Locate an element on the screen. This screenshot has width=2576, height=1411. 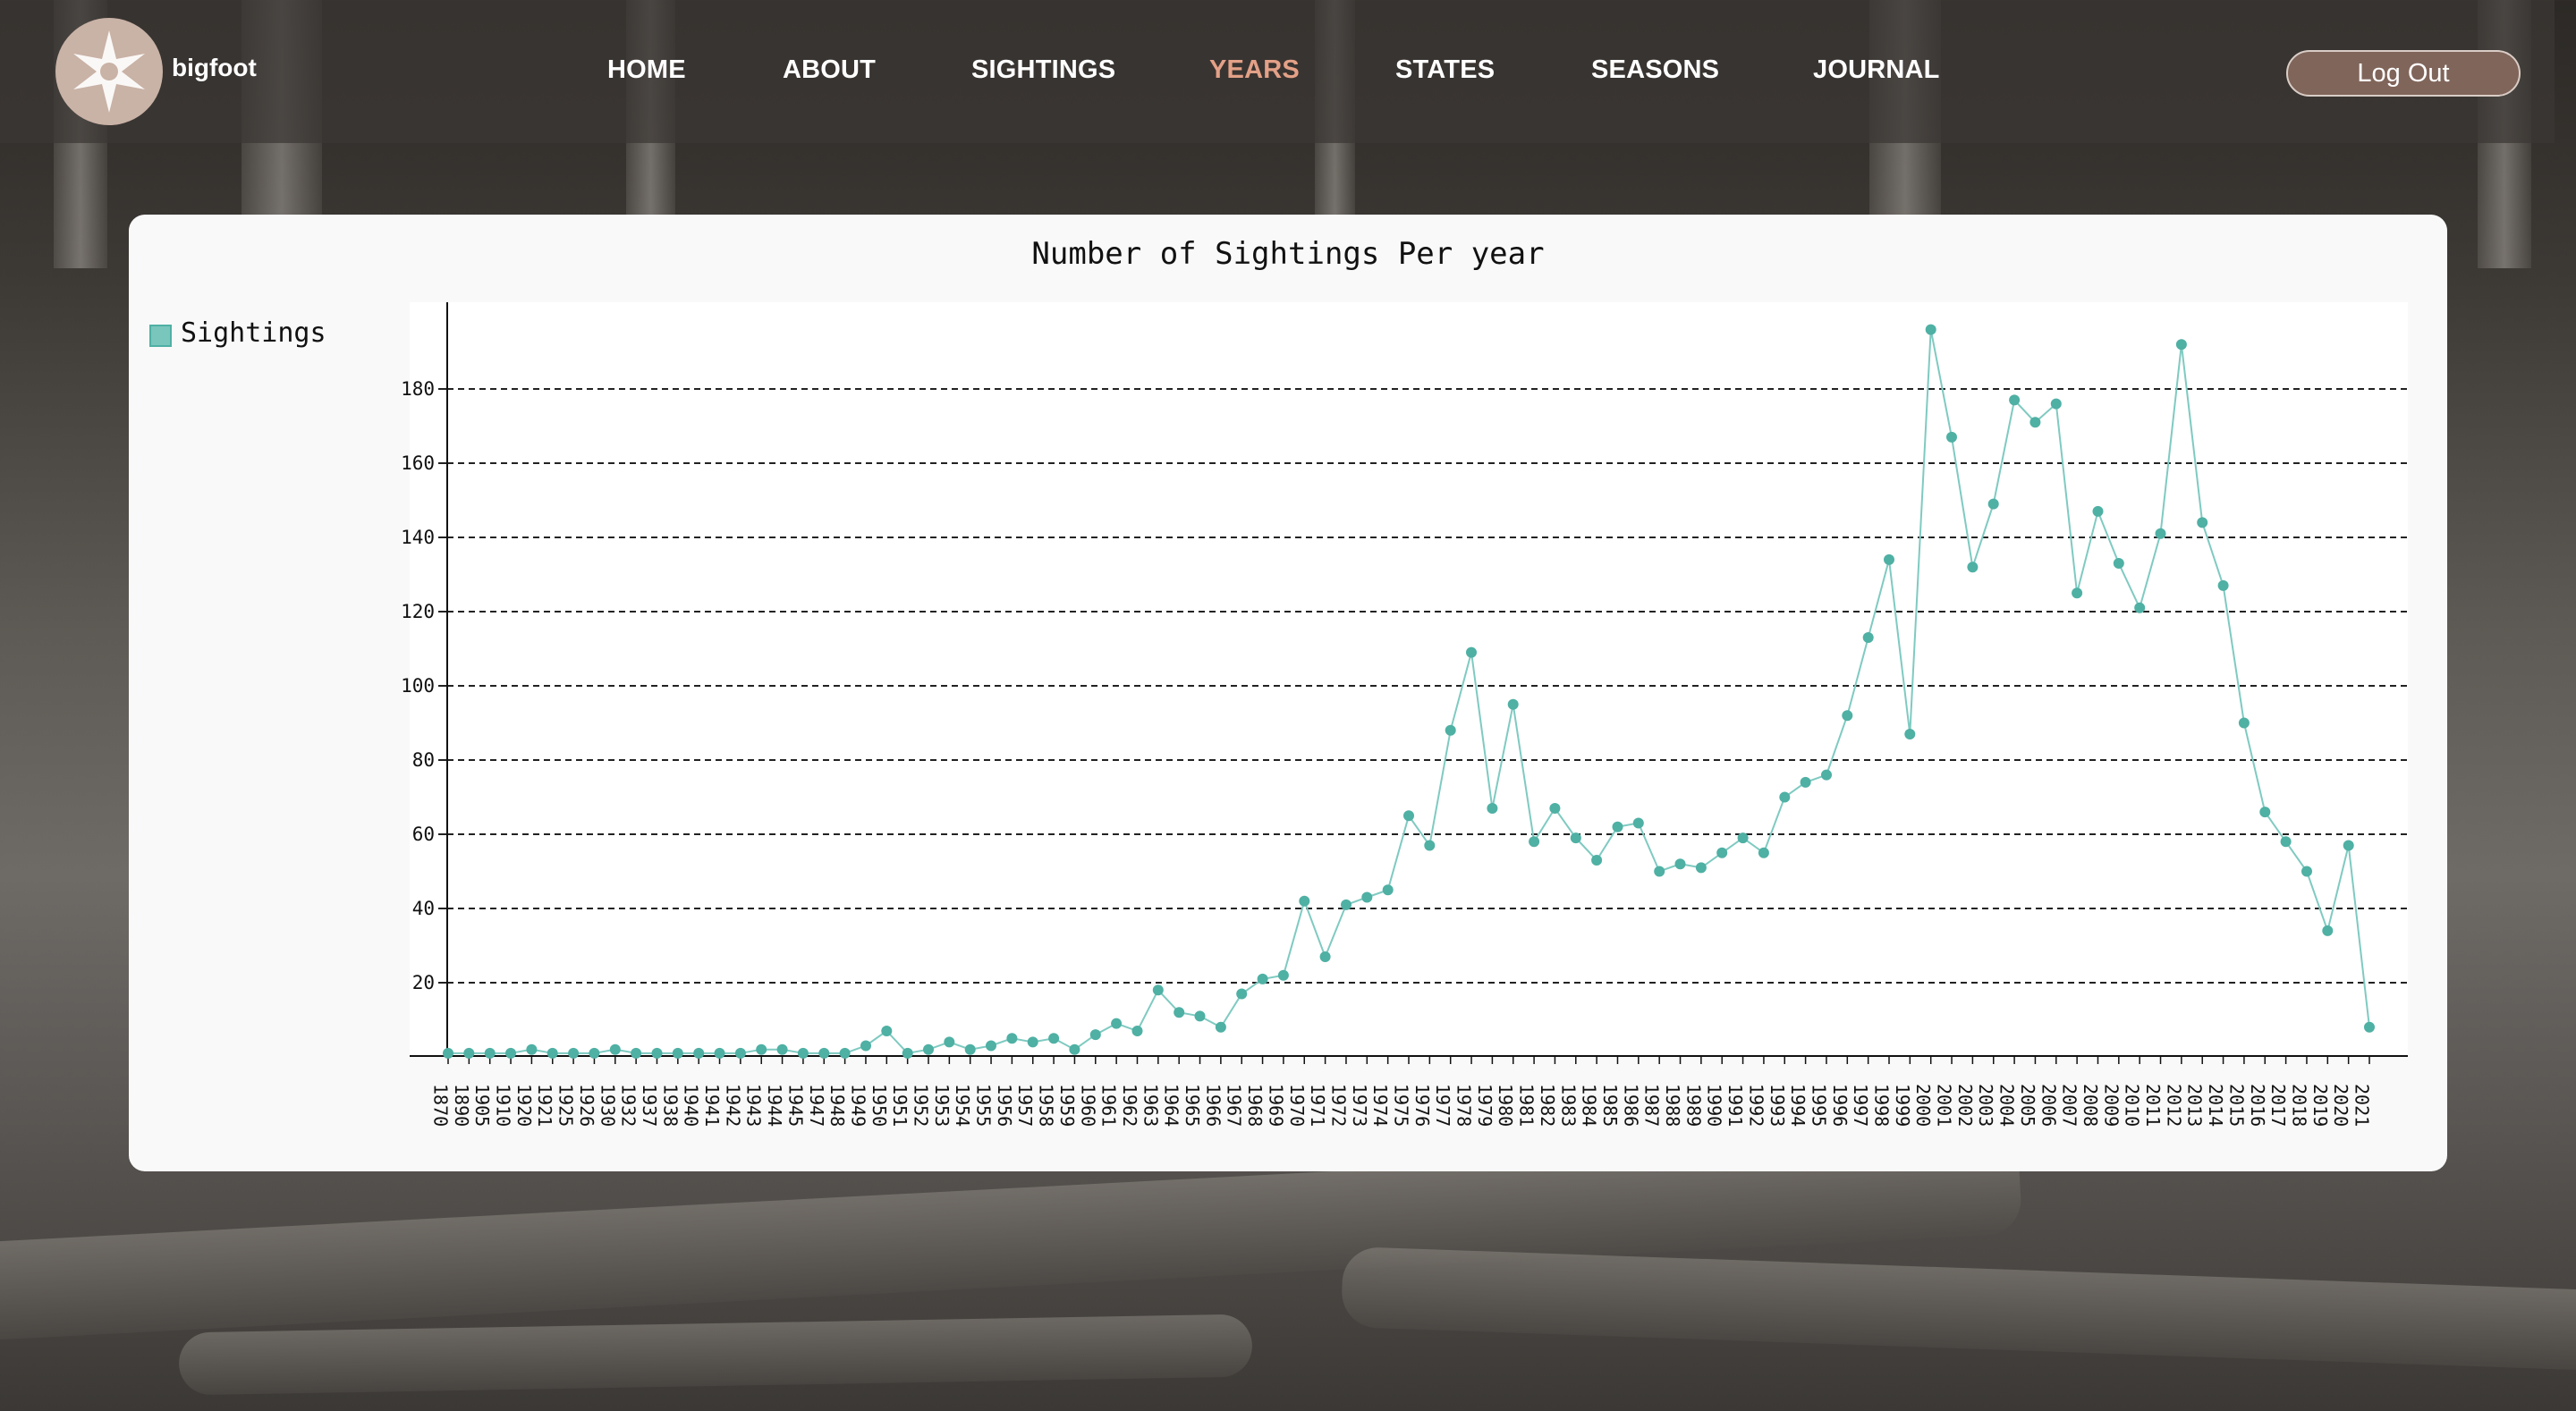
x-tick-label: 2001 is located at coordinates (1944, 1105).